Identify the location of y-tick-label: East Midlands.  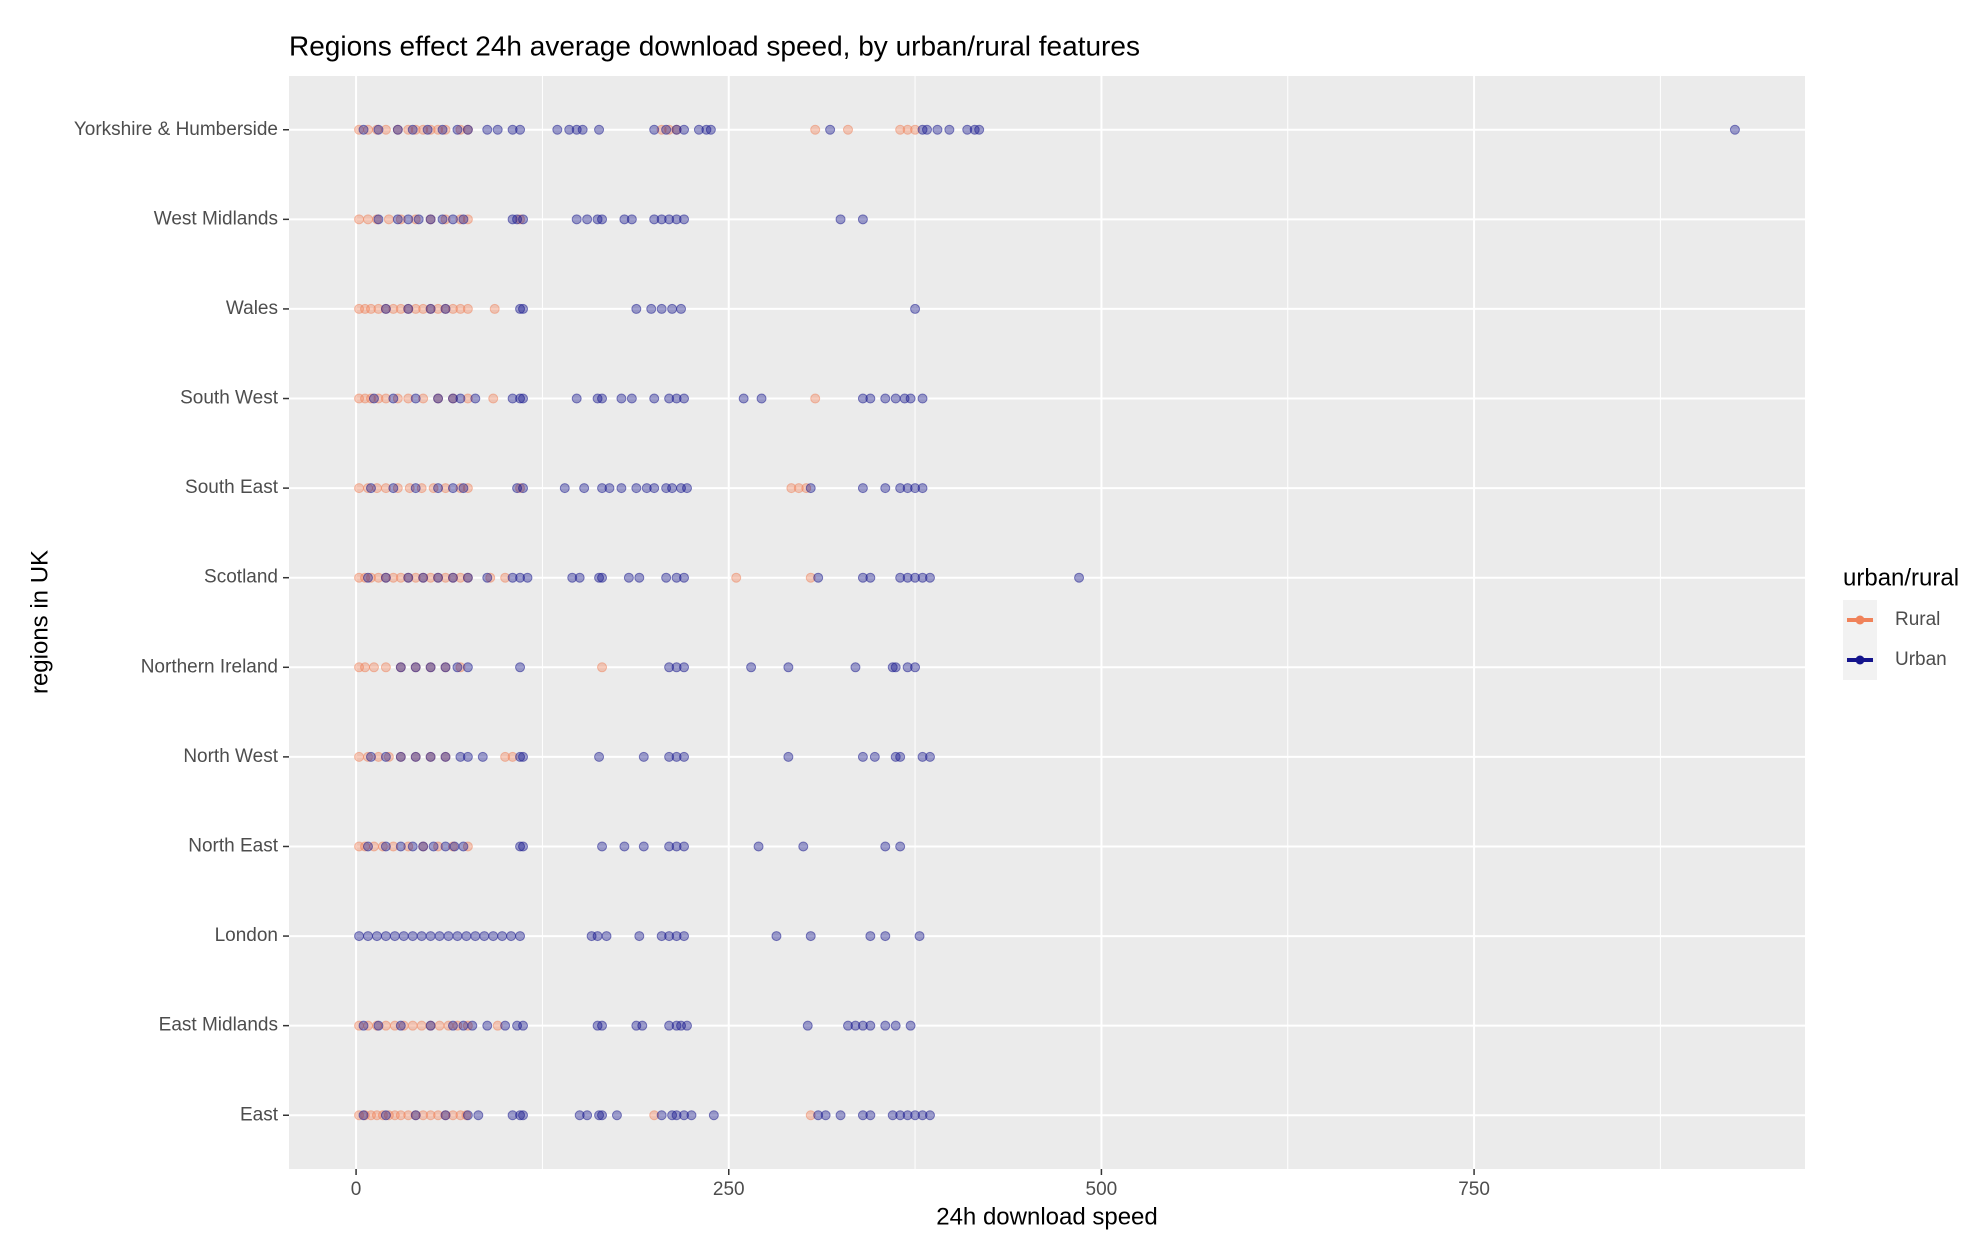
(218, 1025).